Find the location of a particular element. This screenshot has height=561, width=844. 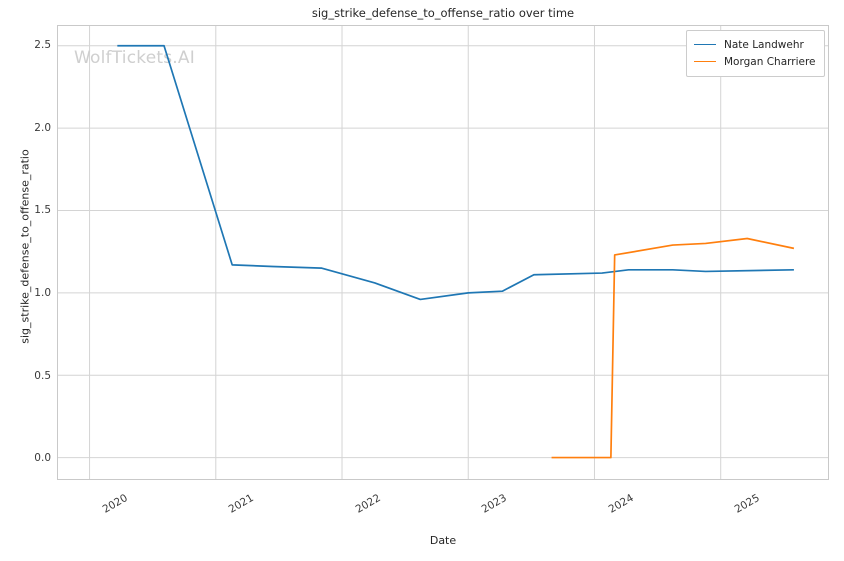

legend-label: Nate Landwehr is located at coordinates (764, 44).